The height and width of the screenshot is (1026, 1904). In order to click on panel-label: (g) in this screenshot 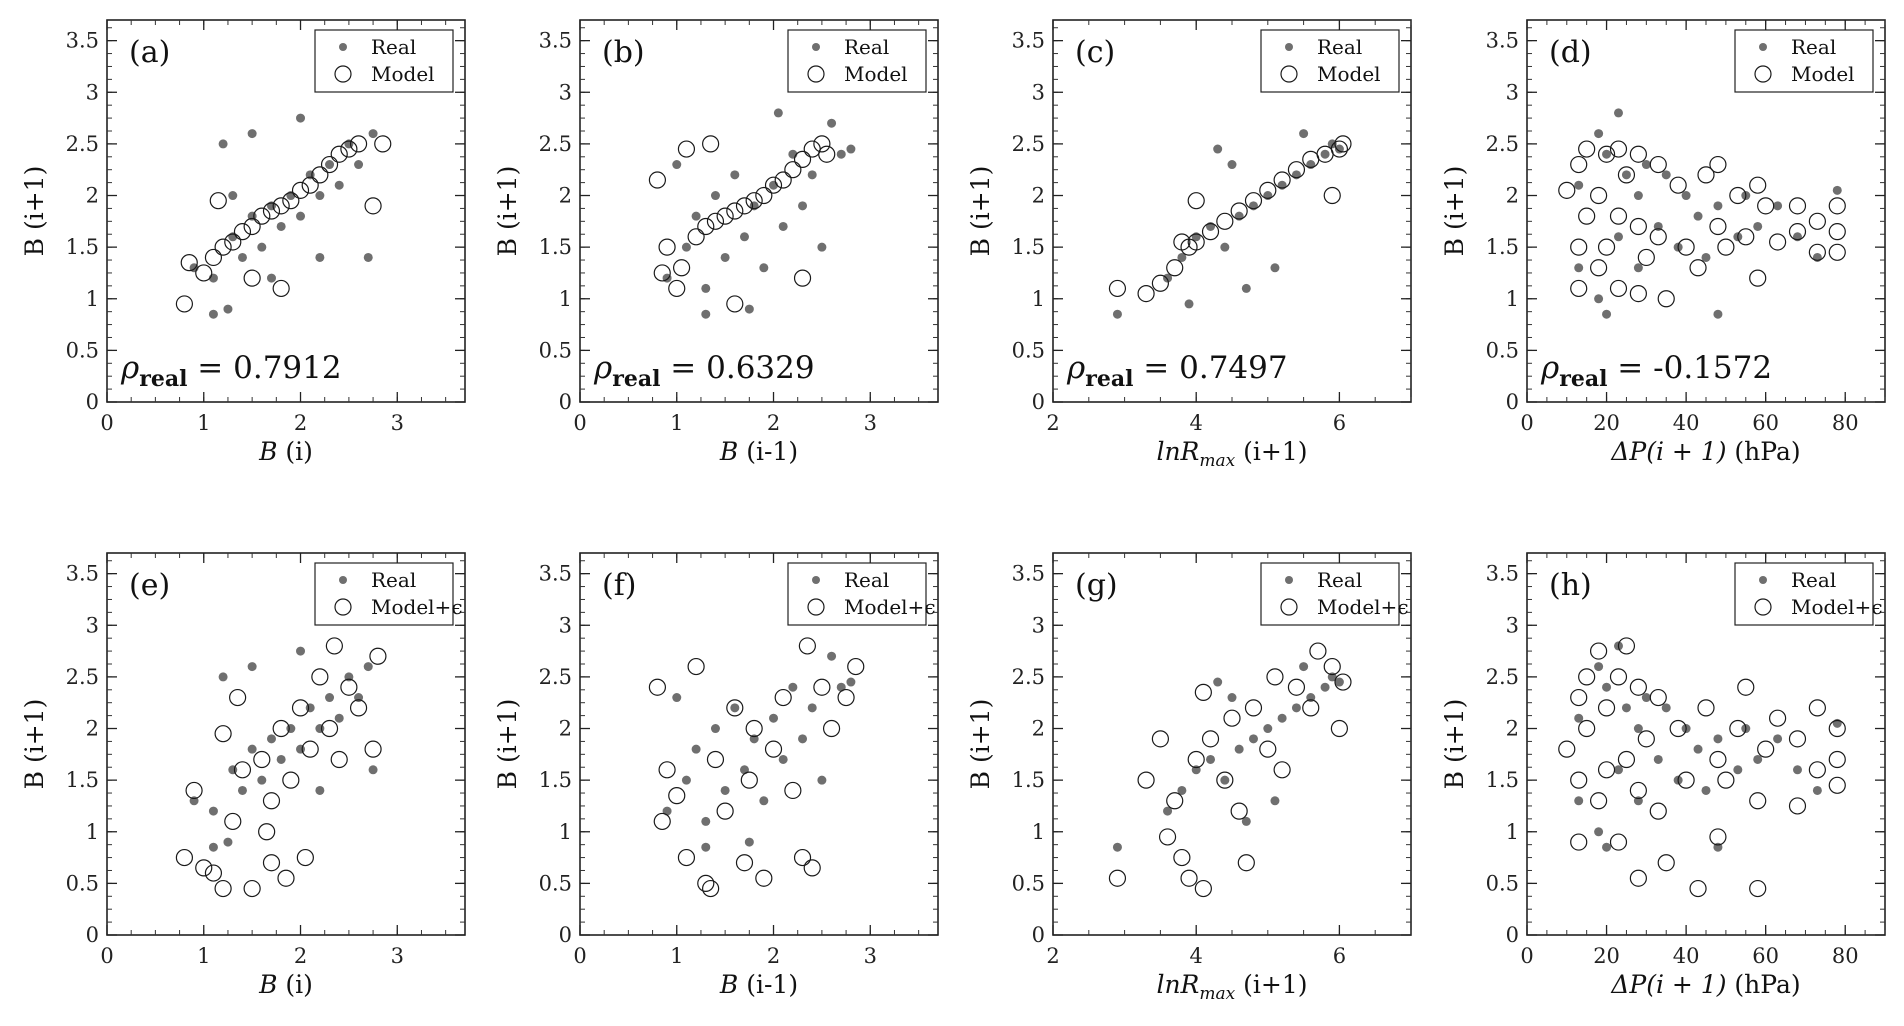, I will do `click(1096, 585)`.